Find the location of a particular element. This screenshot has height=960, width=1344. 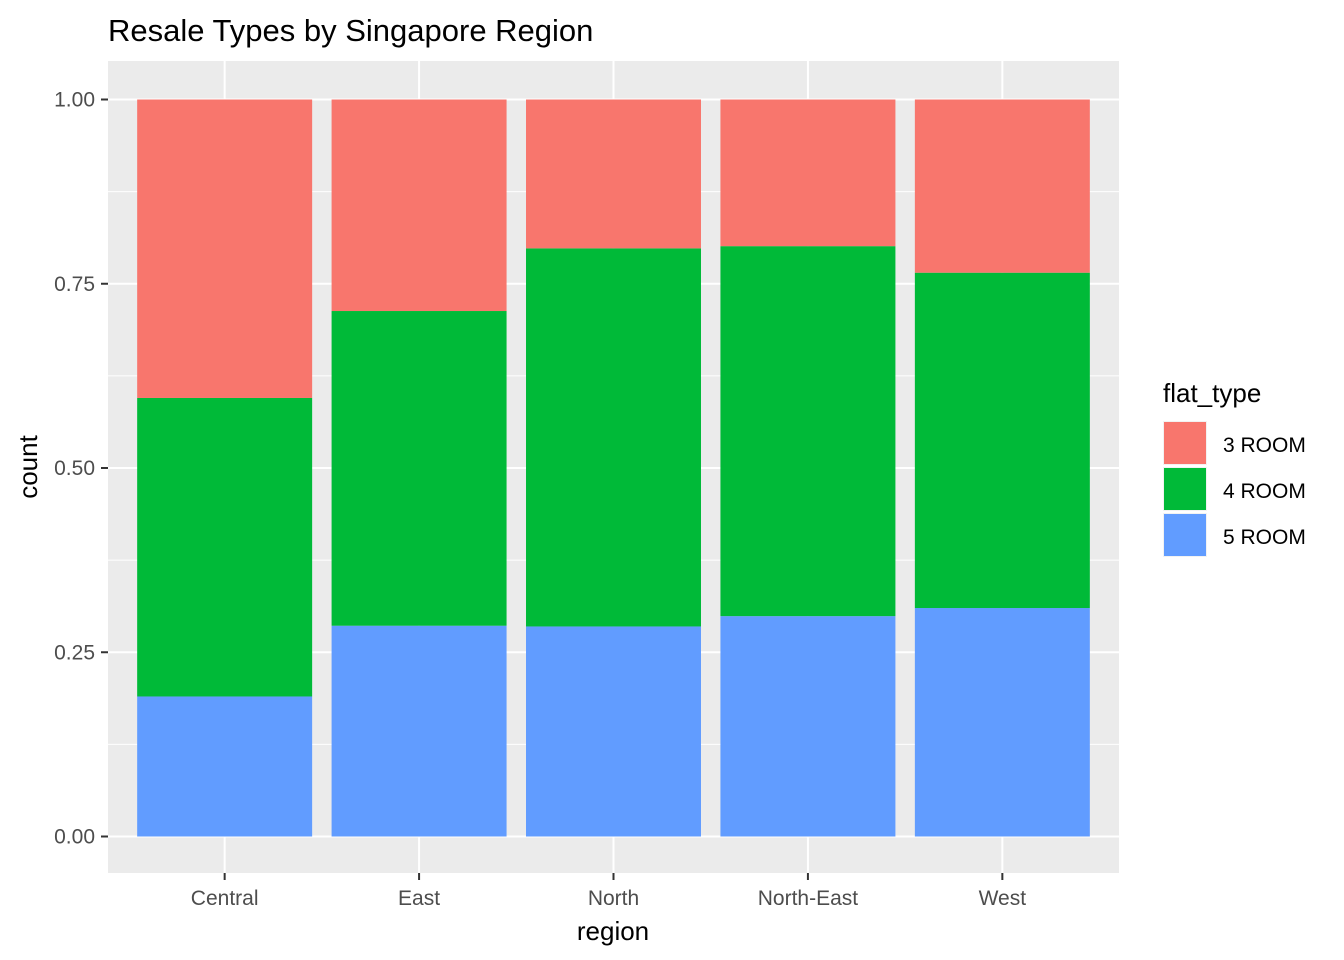

legend-title: flat_type is located at coordinates (1212, 393).